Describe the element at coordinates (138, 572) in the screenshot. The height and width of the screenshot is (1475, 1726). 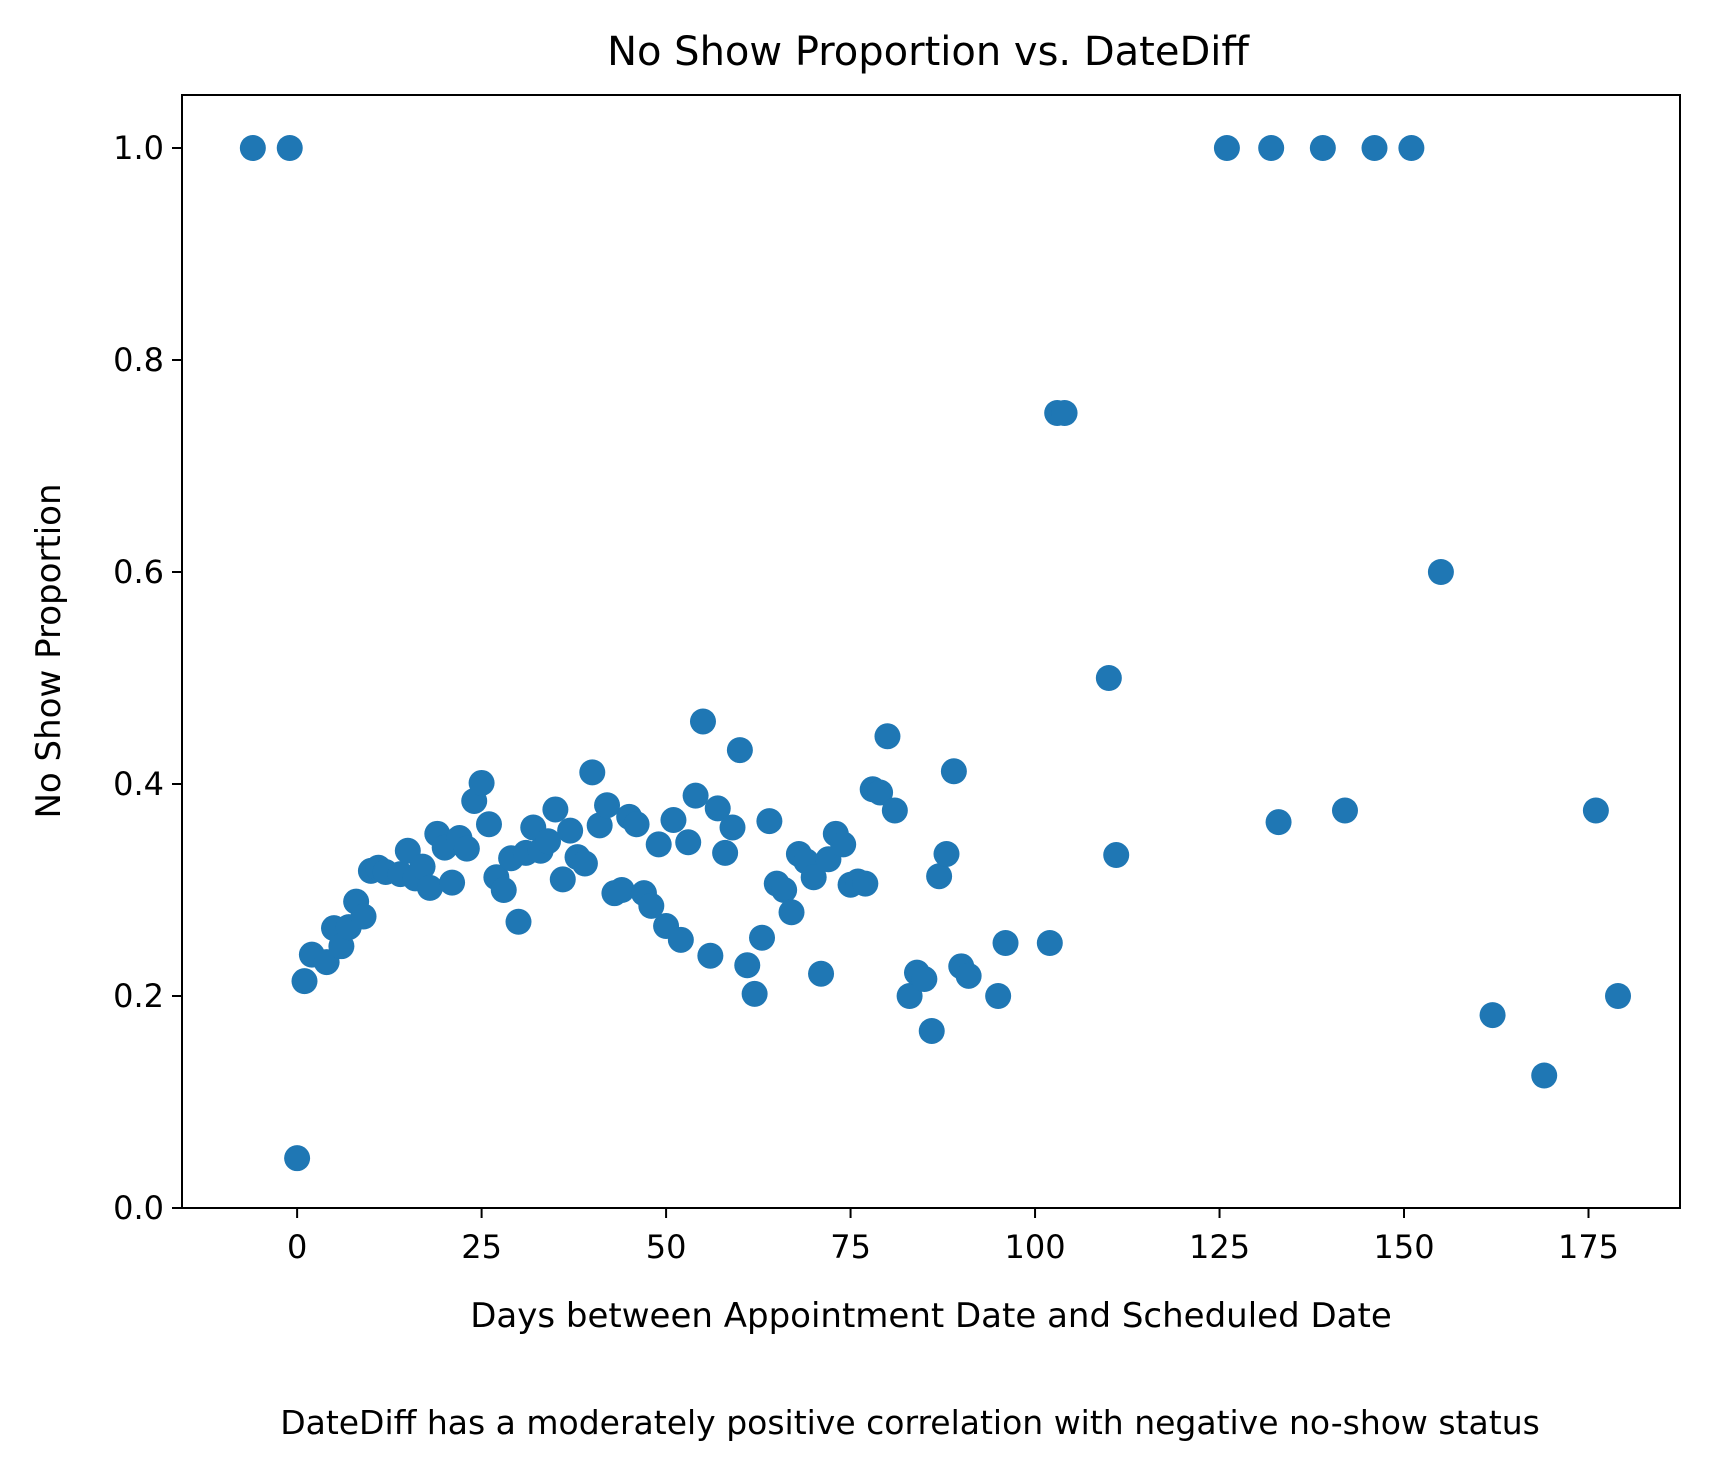
I see `y-tick-label: 0.6` at that location.